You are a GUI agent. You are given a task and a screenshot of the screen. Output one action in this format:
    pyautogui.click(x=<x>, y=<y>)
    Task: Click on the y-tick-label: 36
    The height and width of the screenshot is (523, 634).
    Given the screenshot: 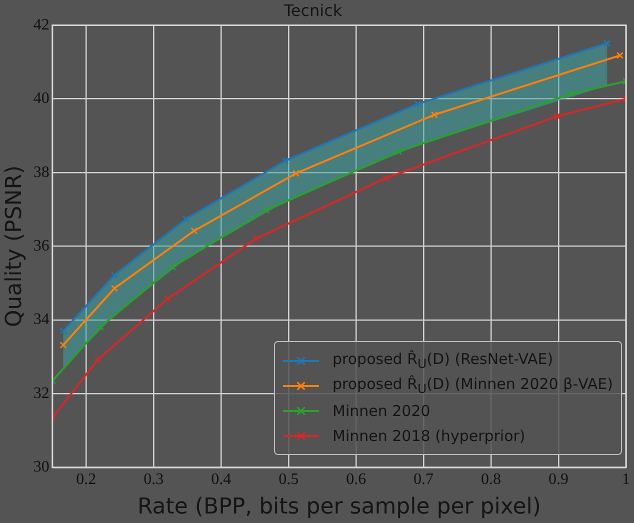 What is the action you would take?
    pyautogui.click(x=41, y=246)
    